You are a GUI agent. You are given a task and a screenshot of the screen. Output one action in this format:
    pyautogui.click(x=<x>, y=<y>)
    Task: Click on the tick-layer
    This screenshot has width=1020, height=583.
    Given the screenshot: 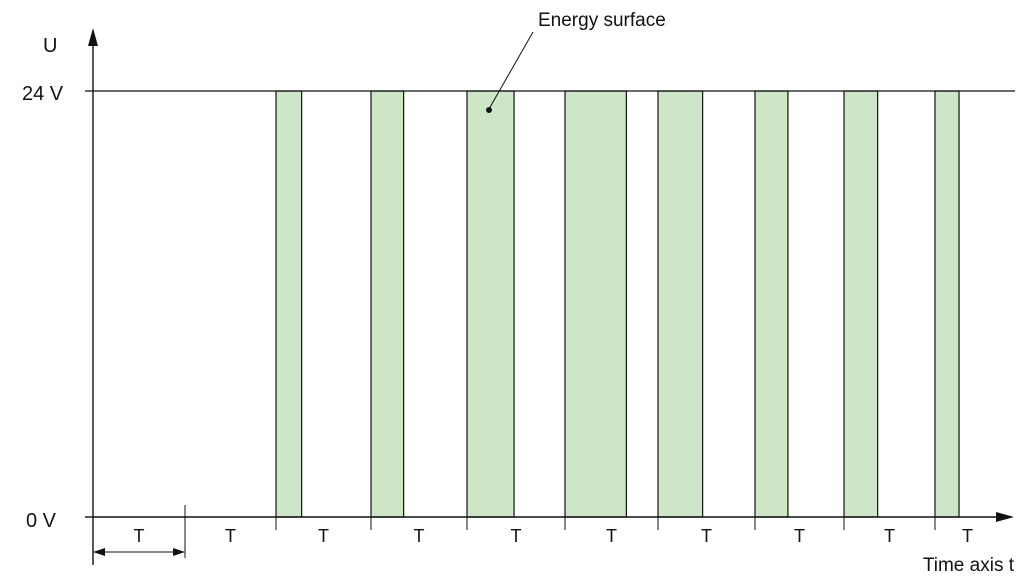 What is the action you would take?
    pyautogui.click(x=560, y=517)
    